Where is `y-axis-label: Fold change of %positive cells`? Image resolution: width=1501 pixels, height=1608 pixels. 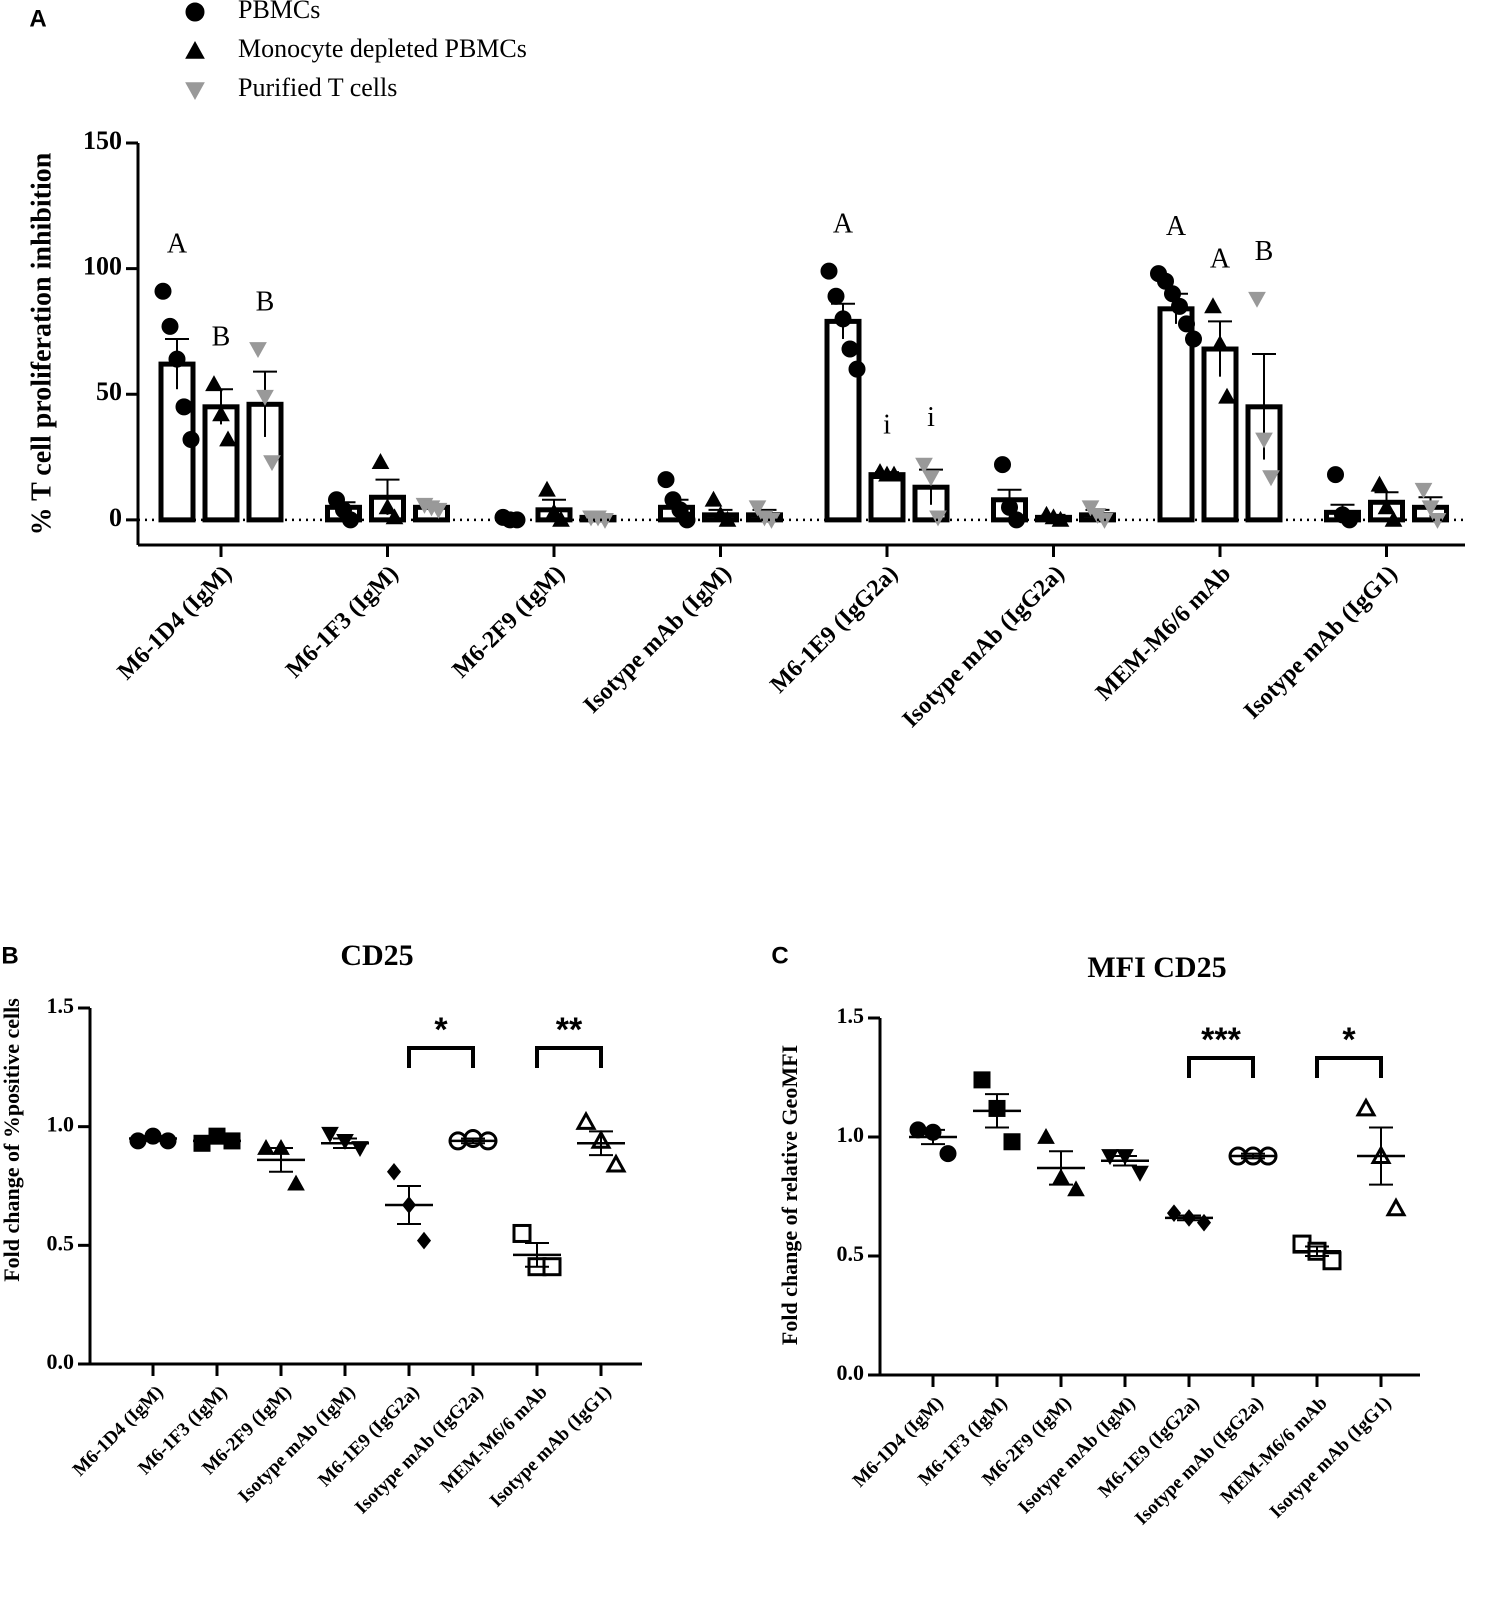 y-axis-label: Fold change of %positive cells is located at coordinates (12, 1140).